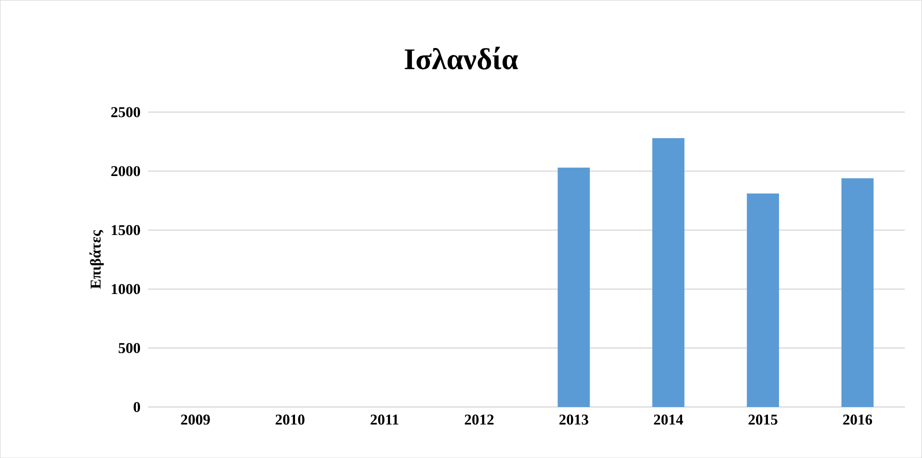 This screenshot has width=922, height=458. I want to click on y-tick-label: 1500, so click(126, 230).